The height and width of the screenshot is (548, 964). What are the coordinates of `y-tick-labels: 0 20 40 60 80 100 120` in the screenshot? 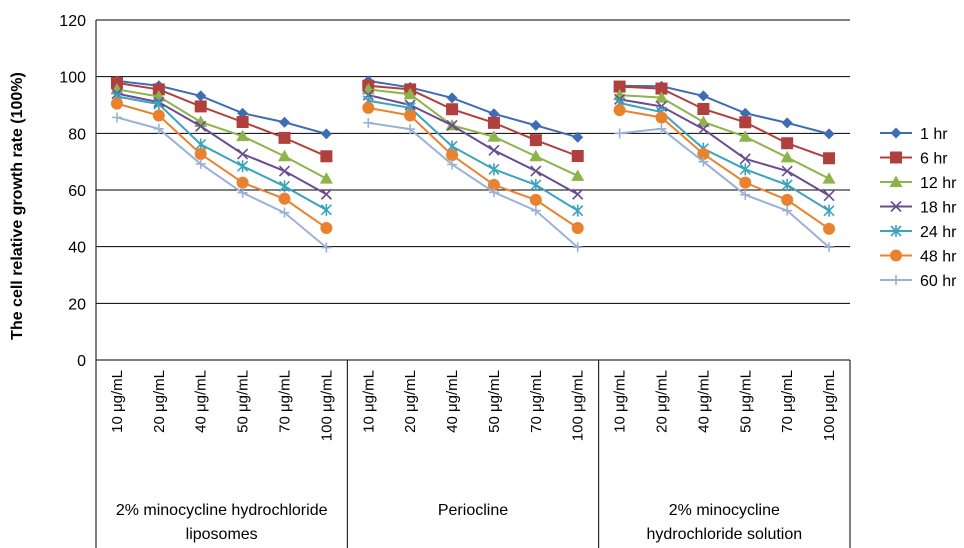 It's located at (72, 191).